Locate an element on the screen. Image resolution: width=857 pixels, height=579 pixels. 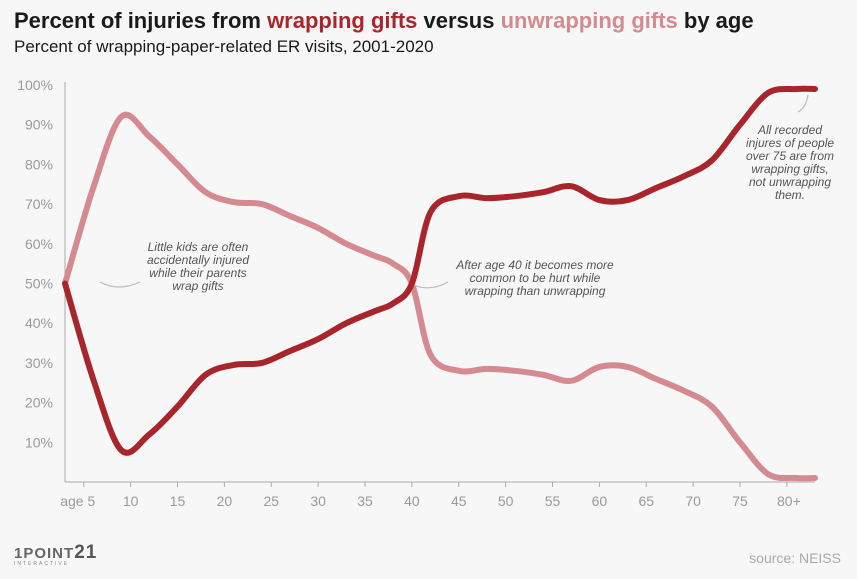
x-tick-label: 60 is located at coordinates (600, 501).